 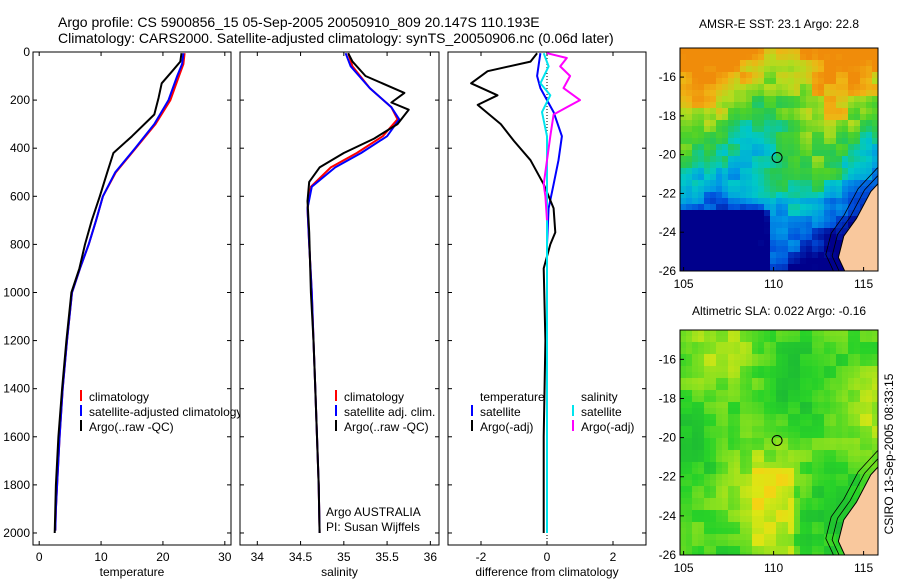 What do you see at coordinates (163, 557) in the screenshot?
I see `temperature-xtick-label: 20` at bounding box center [163, 557].